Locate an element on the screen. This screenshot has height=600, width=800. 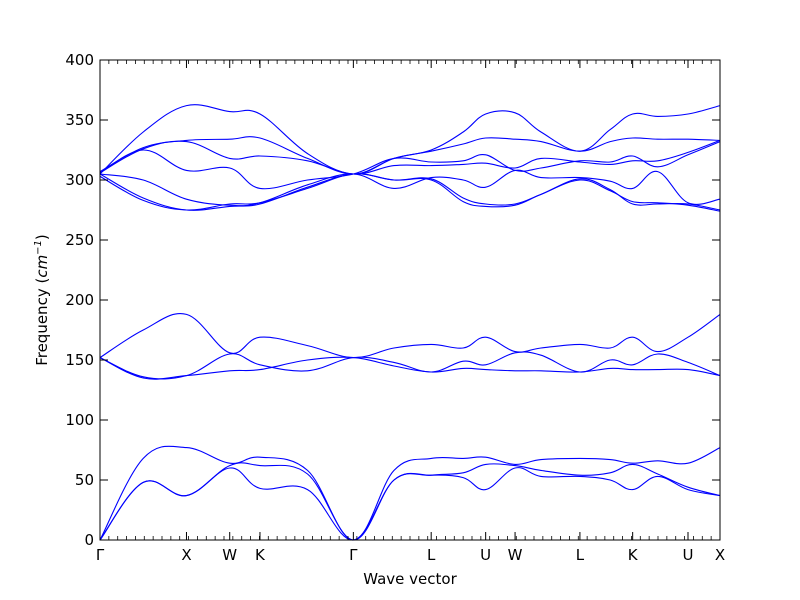
y-axis-label-text: Frequency ( is located at coordinates (42, 322).